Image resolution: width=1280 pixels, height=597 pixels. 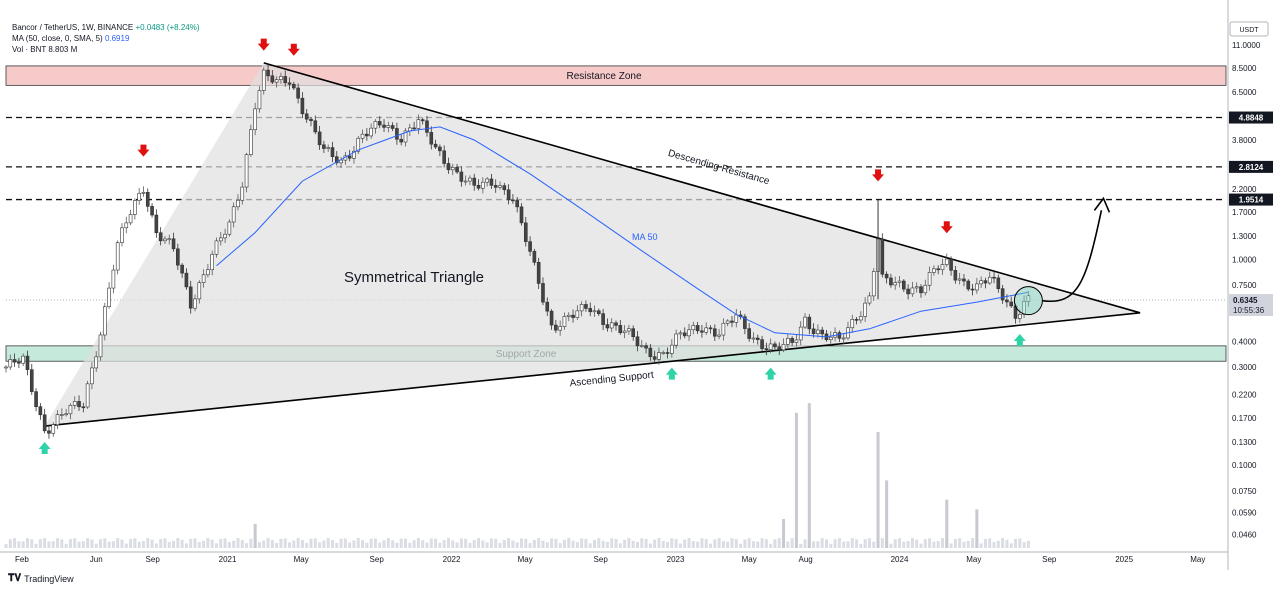 What do you see at coordinates (73, 27) in the screenshot?
I see `legend-symbol: Bancor / TetherUS, 1W, BINANCE` at bounding box center [73, 27].